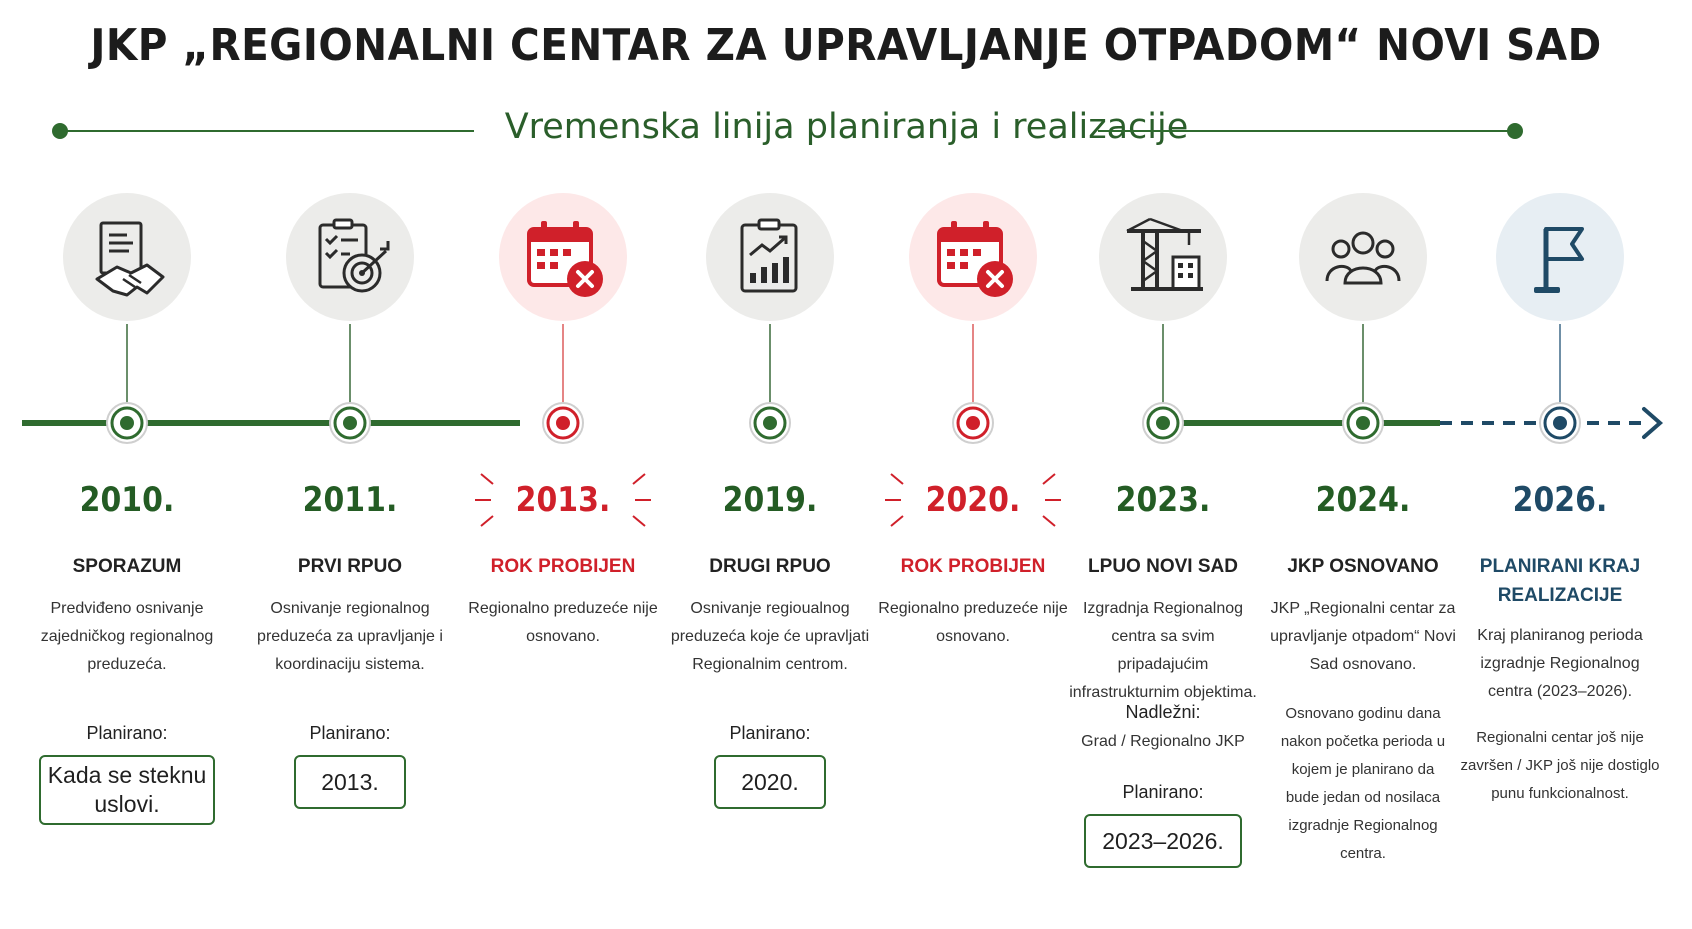 This screenshot has height=929, width=1692. What do you see at coordinates (770, 566) in the screenshot?
I see `event-label: DRUGI RPUO` at bounding box center [770, 566].